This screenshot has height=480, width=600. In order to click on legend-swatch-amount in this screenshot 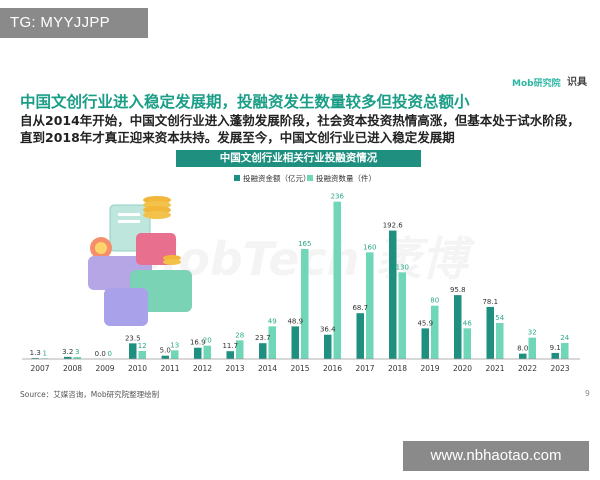, I will do `click(237, 178)`.